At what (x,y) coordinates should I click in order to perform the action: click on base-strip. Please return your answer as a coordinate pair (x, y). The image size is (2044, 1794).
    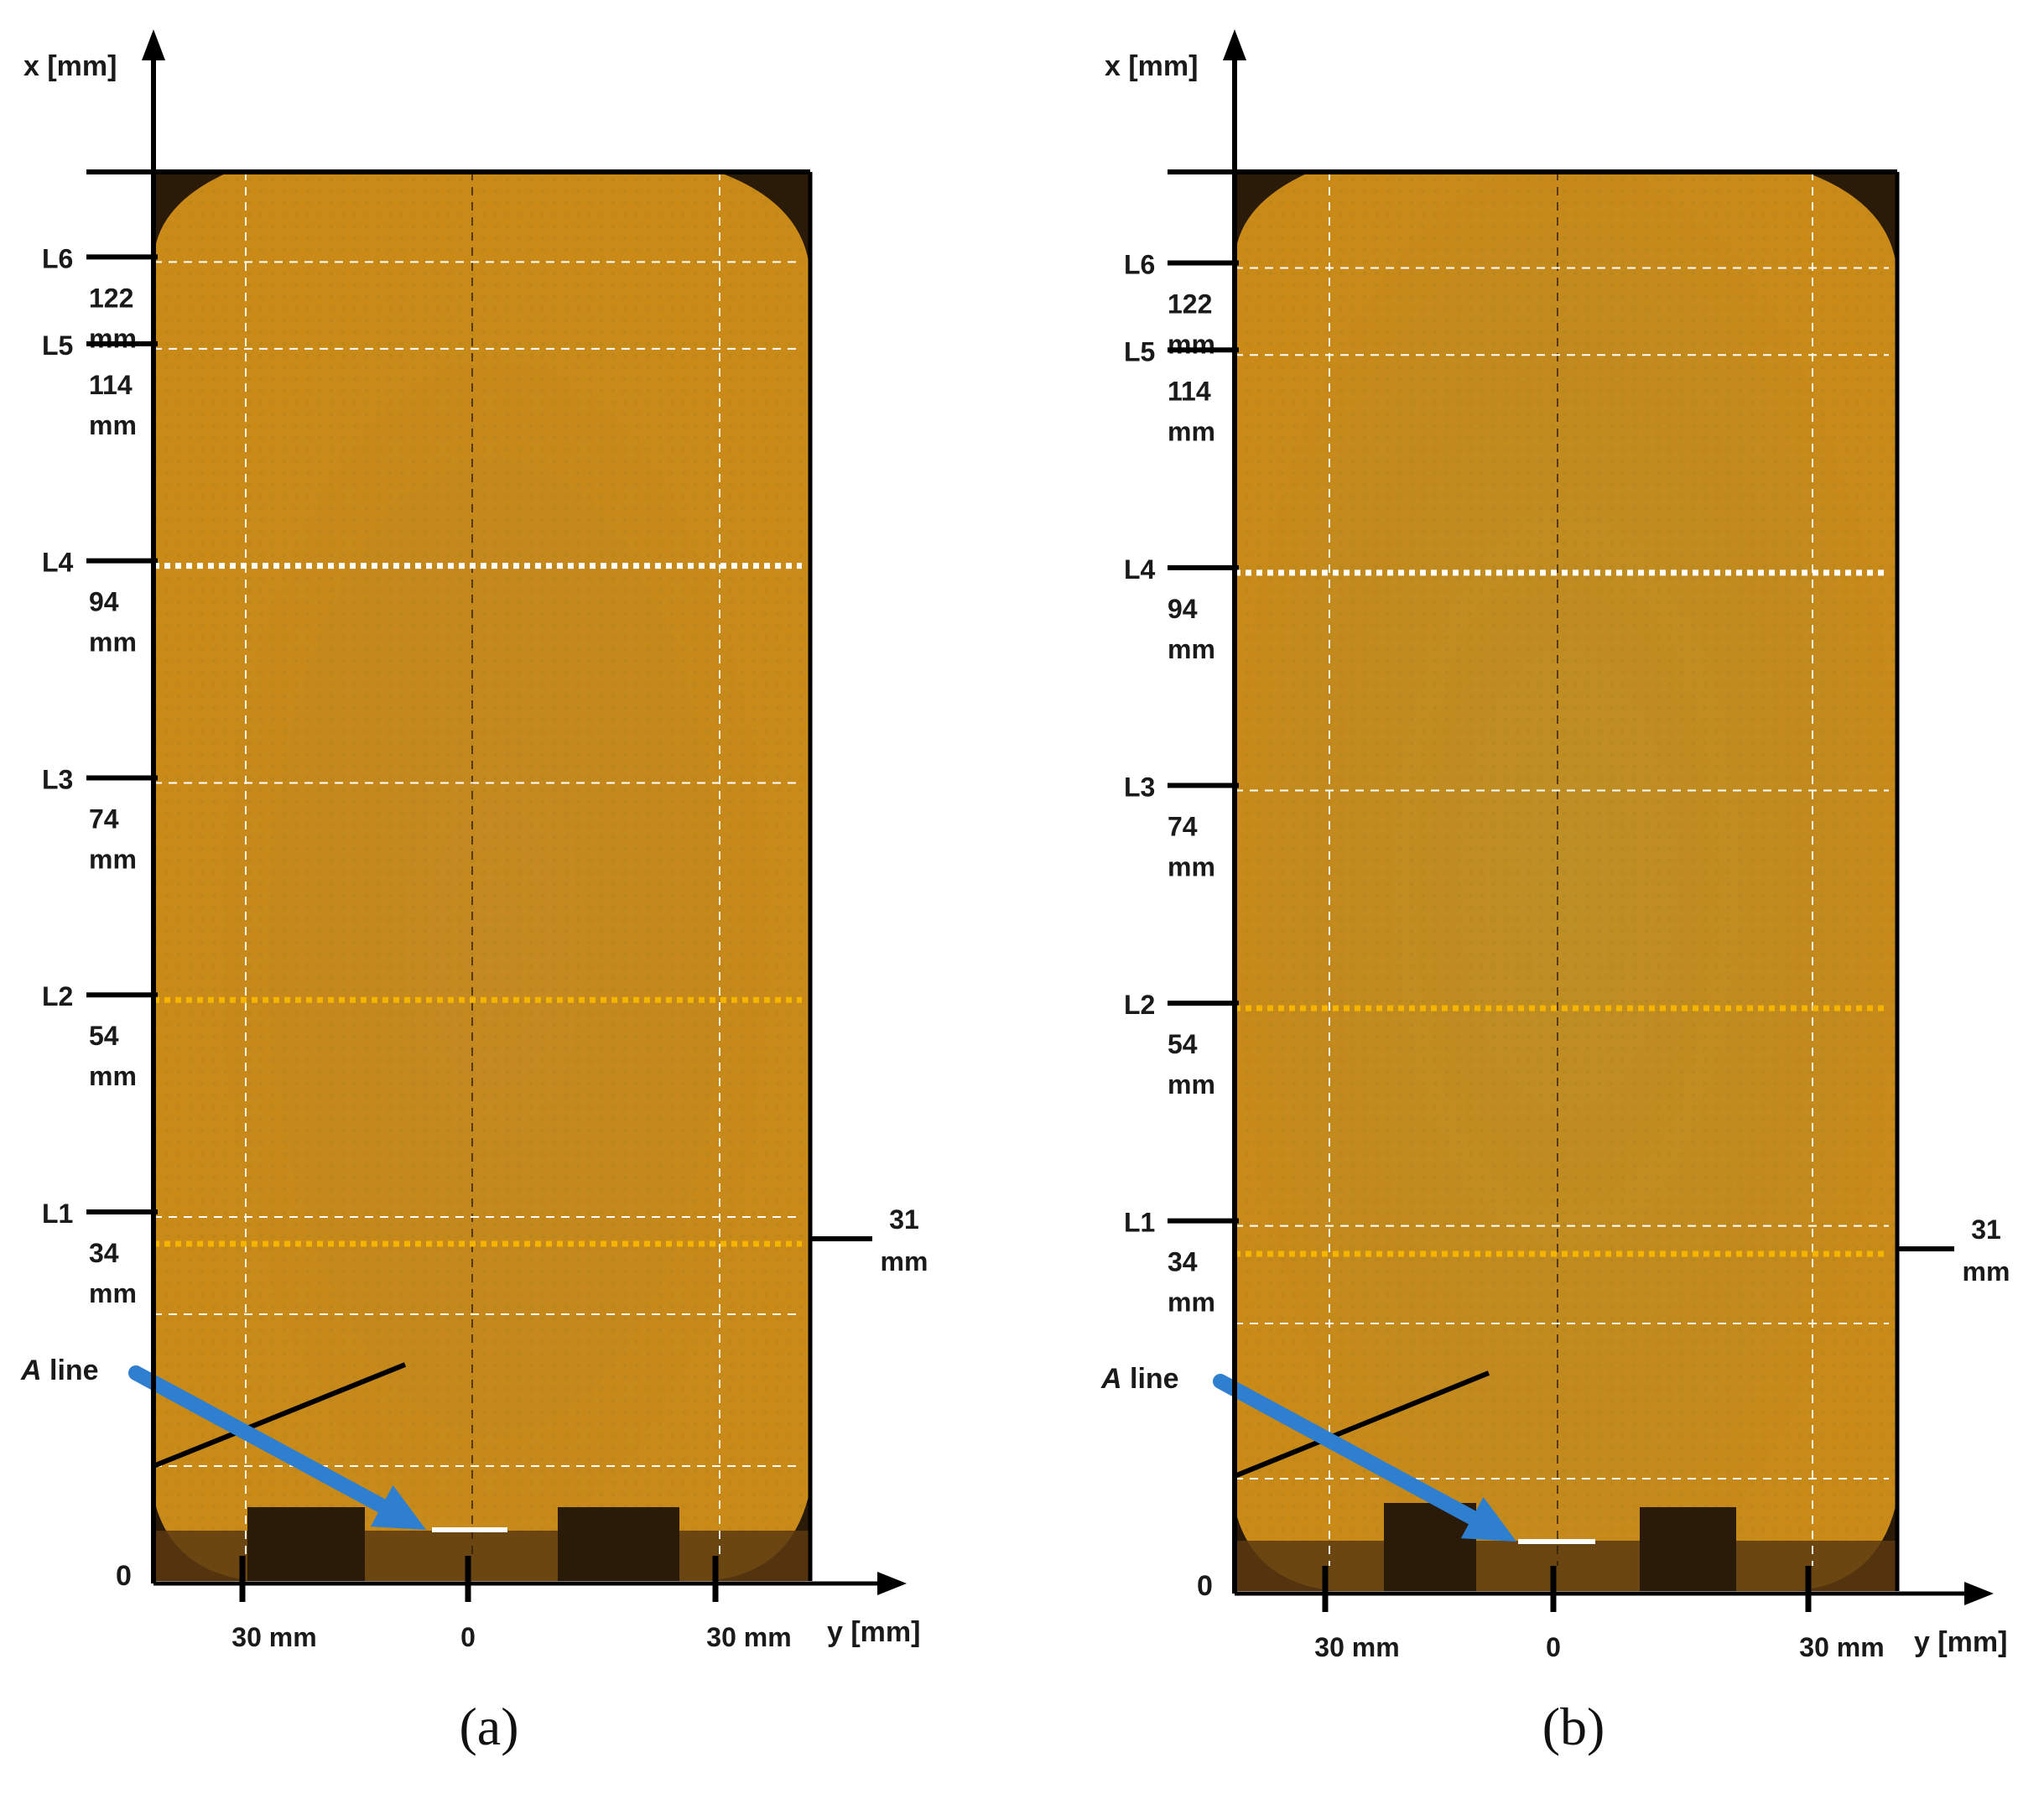
    Looking at the image, I should click on (1566, 1566).